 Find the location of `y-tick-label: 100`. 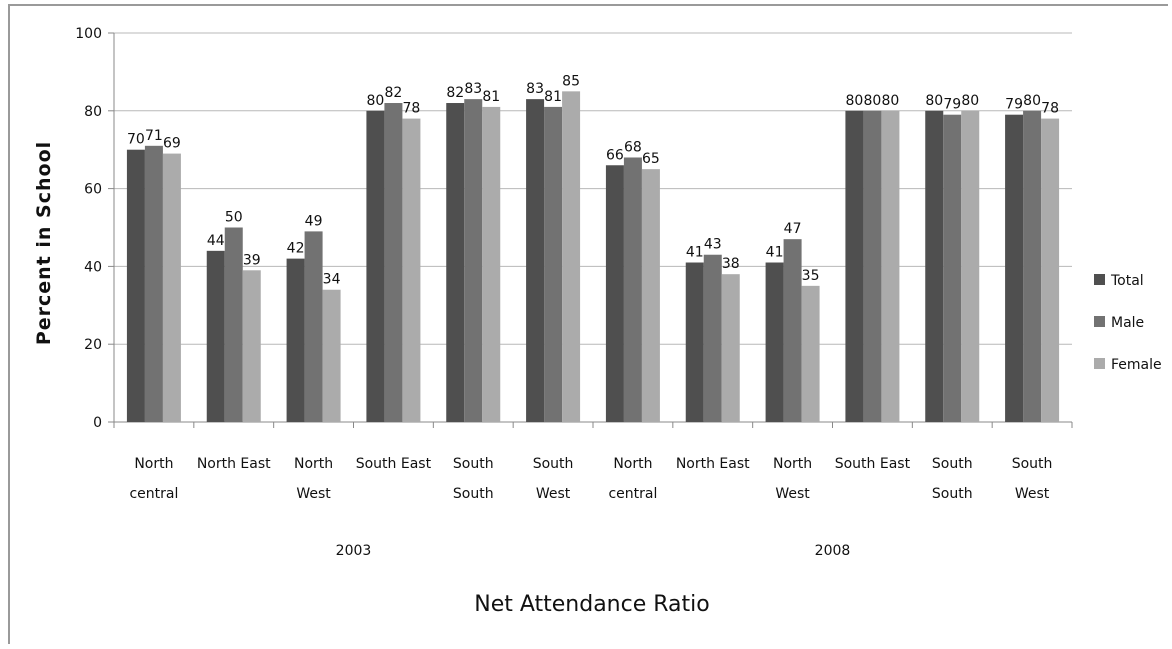

y-tick-label: 100 is located at coordinates (88, 34).